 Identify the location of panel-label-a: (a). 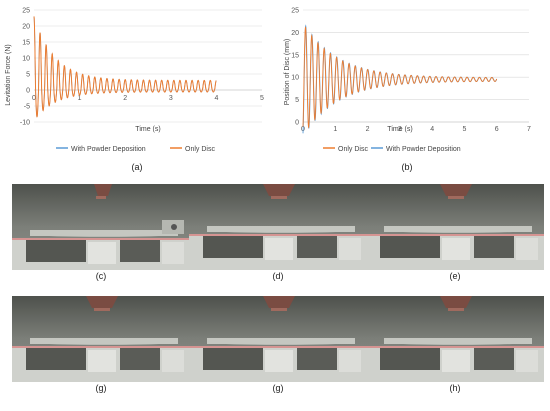
(137, 167).